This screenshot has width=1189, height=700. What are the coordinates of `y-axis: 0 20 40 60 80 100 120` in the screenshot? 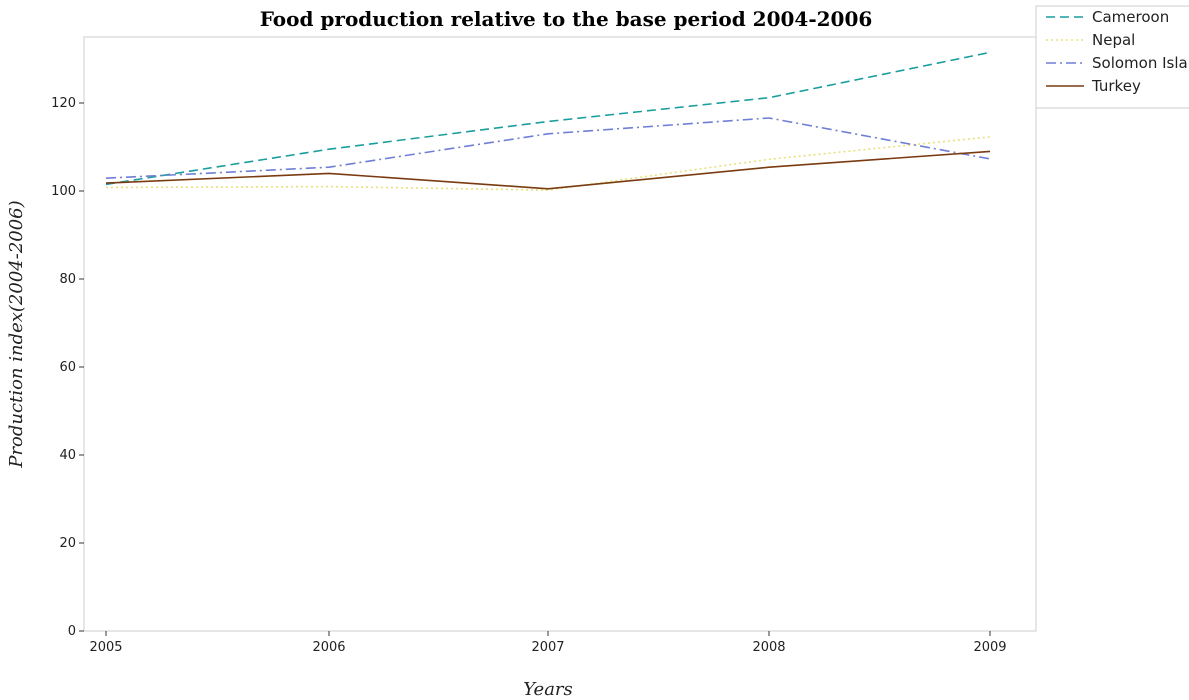 It's located at (67, 367).